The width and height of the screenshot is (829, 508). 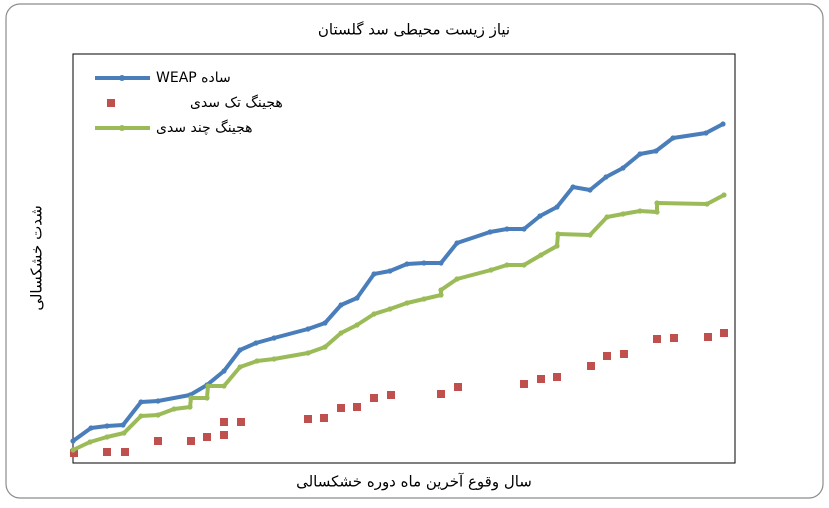 What do you see at coordinates (204, 127) in the screenshot?
I see `legend-label: هجینگ چند سدی` at bounding box center [204, 127].